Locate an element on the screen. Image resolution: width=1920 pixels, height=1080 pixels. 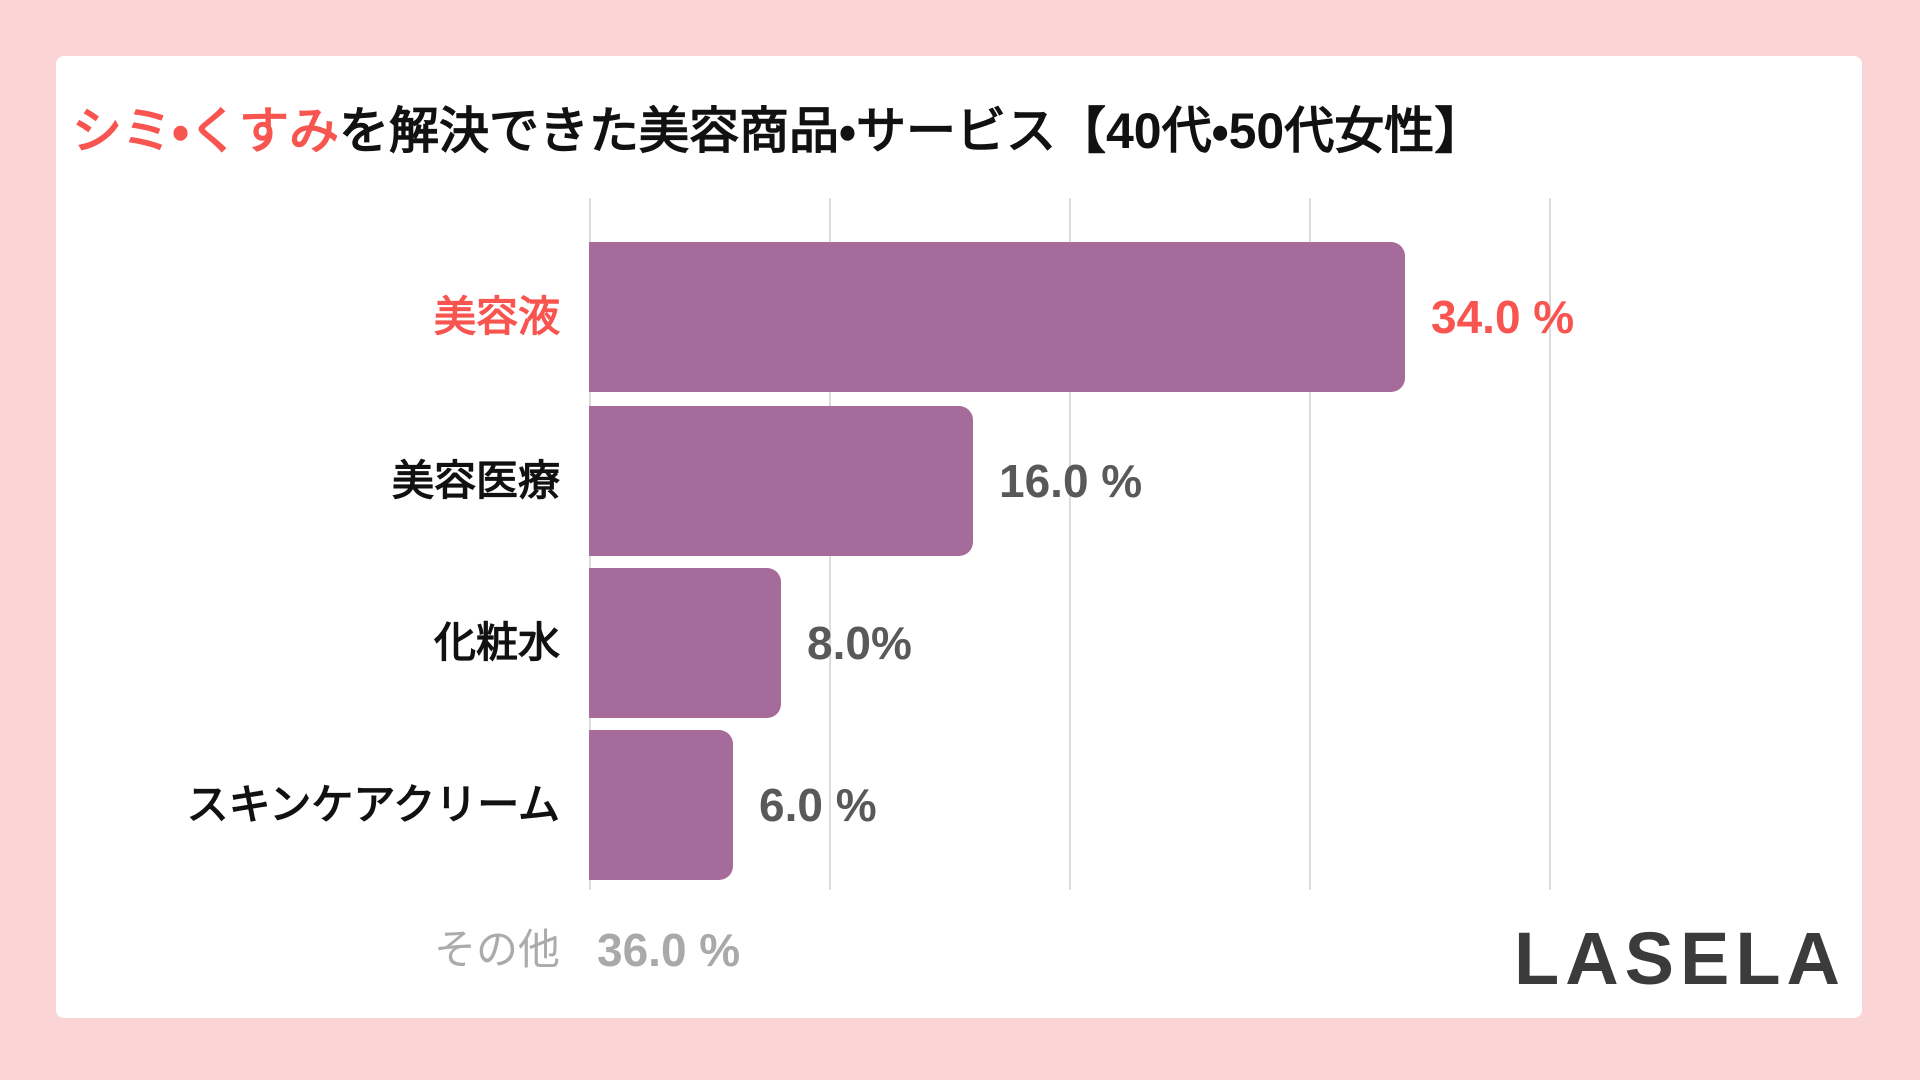
gridline-20-percent is located at coordinates (1070, 544).